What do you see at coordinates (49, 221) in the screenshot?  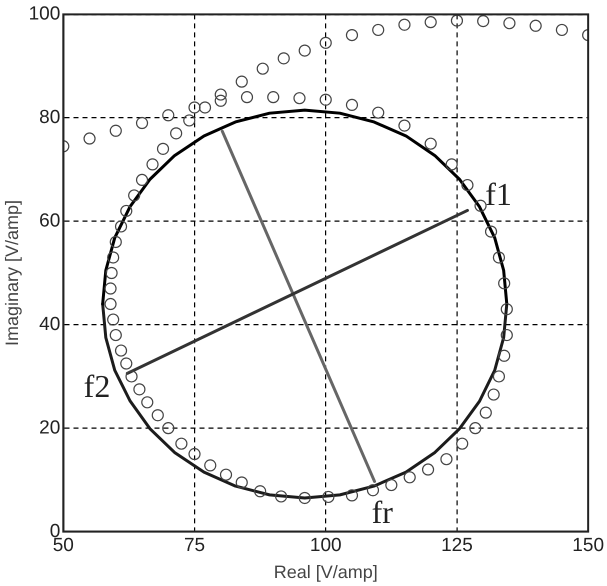 I see `y-tick-label: 60` at bounding box center [49, 221].